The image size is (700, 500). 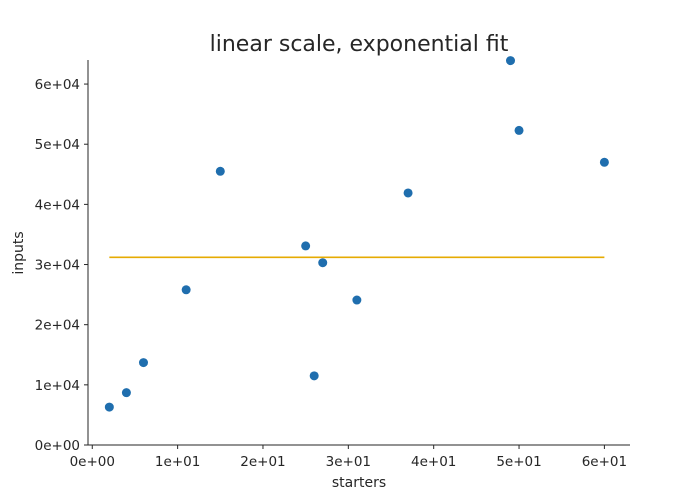 I want to click on y-tick-label: 5e+04, so click(x=57, y=145).